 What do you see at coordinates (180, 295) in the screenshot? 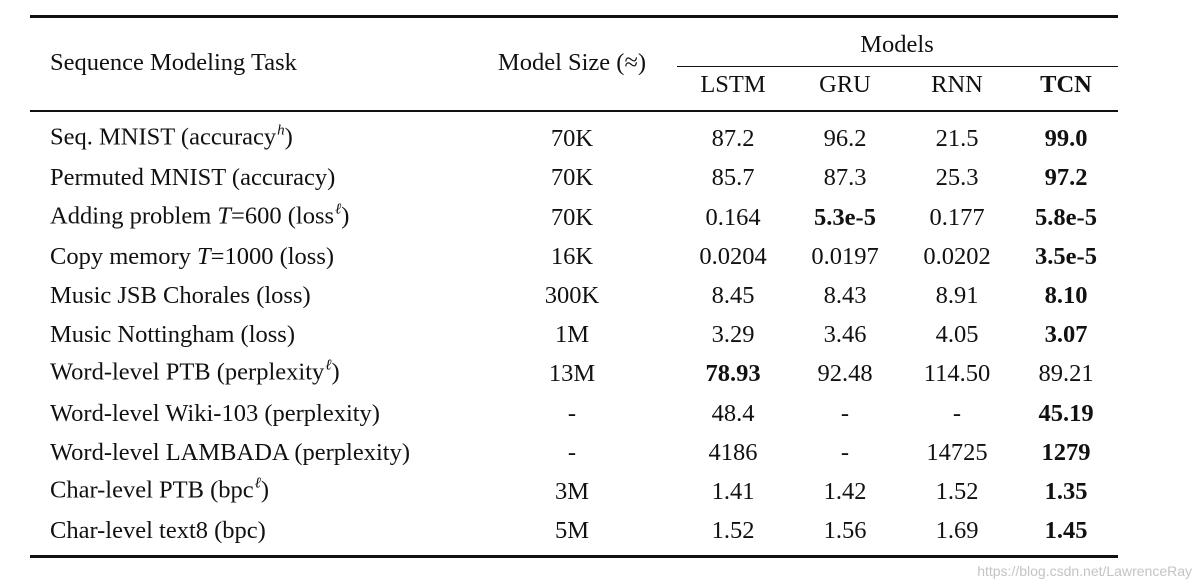
I see `row-task: Music JSB Chorales (loss)` at bounding box center [180, 295].